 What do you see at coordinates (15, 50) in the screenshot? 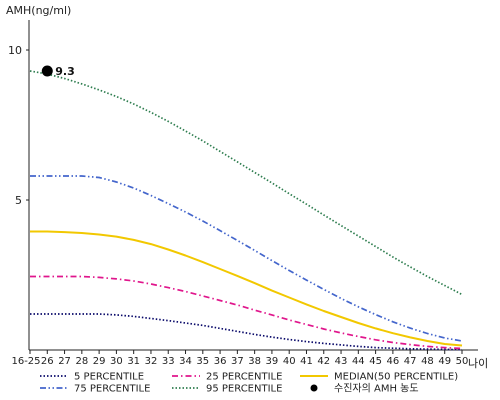
I see `y-tick-label: 10` at bounding box center [15, 50].